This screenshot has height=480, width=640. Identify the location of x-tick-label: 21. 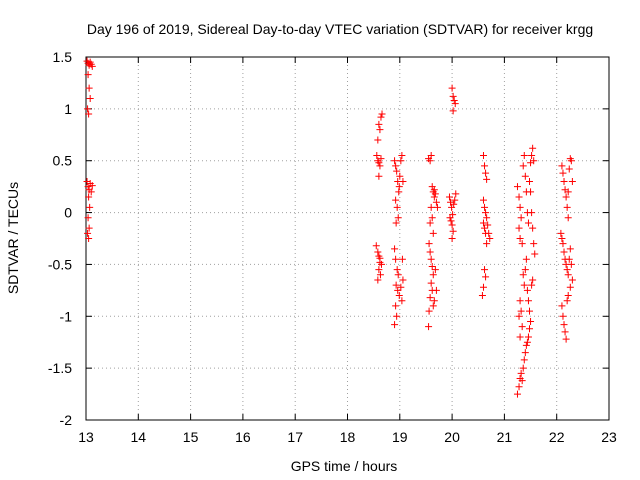
(505, 437).